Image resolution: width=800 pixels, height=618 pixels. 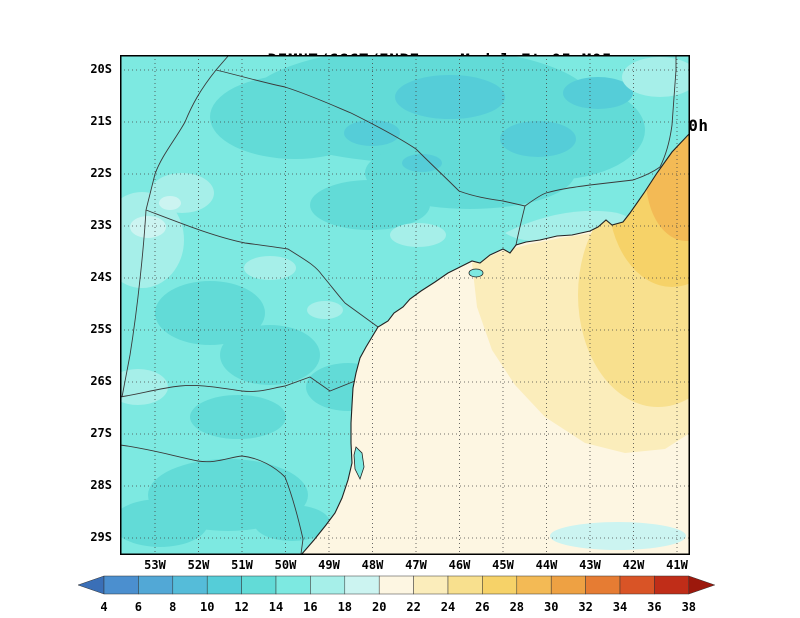 I want to click on island-sao-sebastiao, so click(x=476, y=273).